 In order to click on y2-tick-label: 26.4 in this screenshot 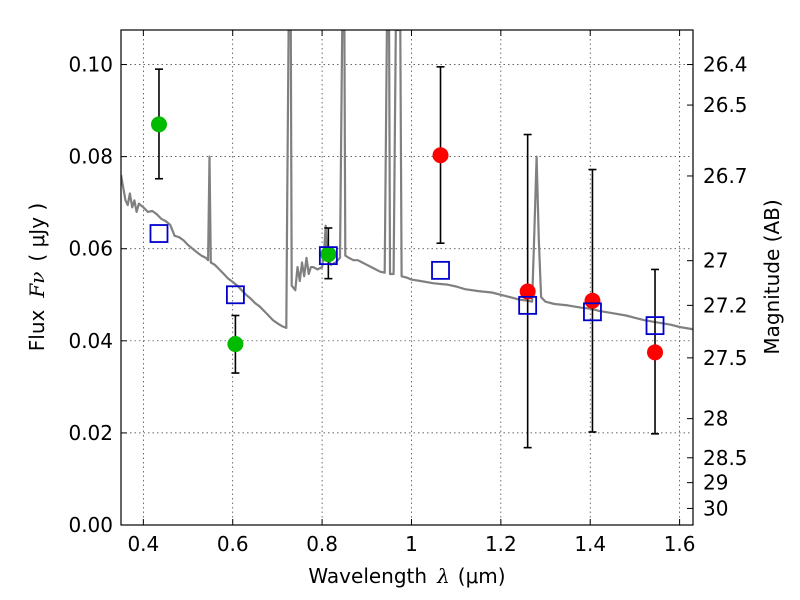, I will do `click(725, 65)`.